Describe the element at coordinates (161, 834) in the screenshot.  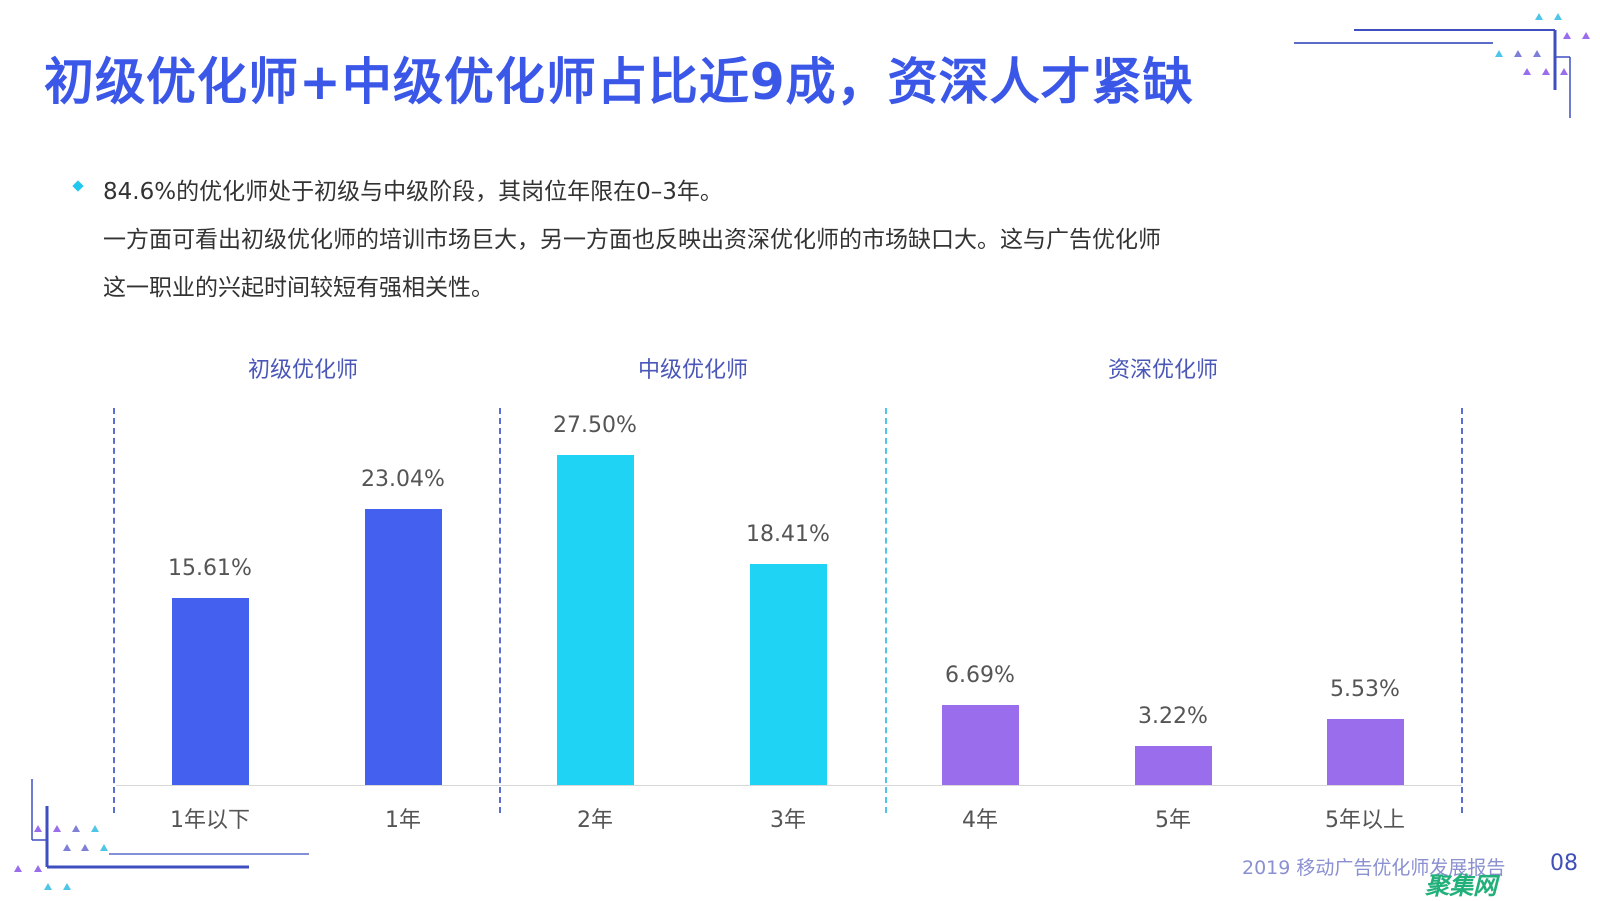
I see `bottom-left-decoration` at that location.